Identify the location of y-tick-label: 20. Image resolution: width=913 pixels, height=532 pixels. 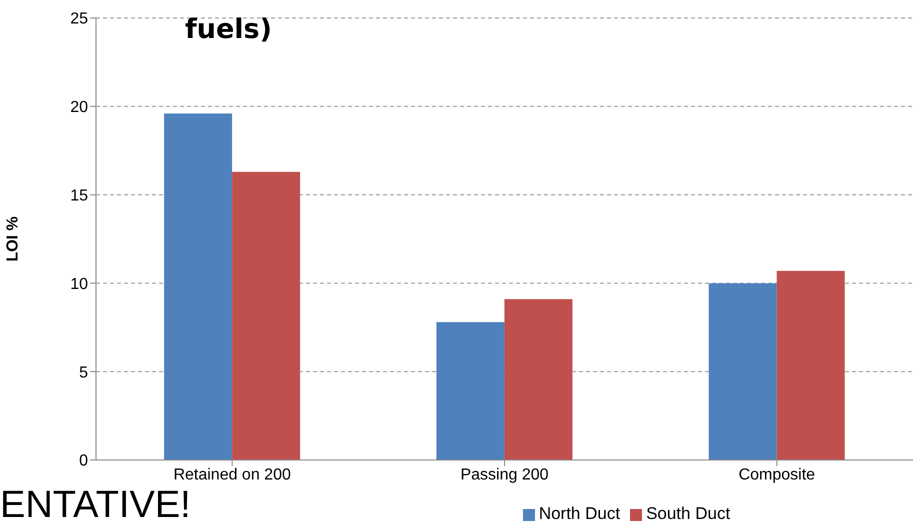
(79, 107).